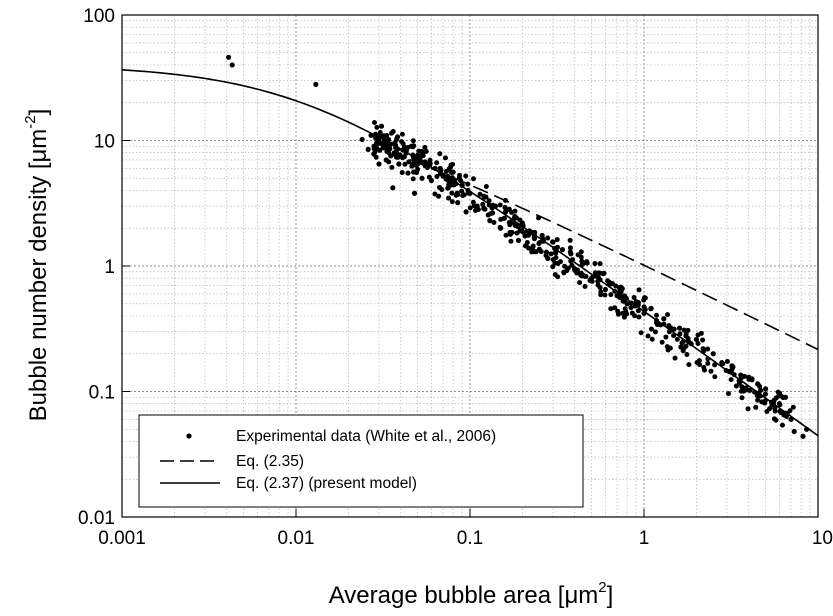 The image size is (833, 616). Describe the element at coordinates (270, 461) in the screenshot. I see `legend-label-eq235: Eq. (2.35)` at that location.